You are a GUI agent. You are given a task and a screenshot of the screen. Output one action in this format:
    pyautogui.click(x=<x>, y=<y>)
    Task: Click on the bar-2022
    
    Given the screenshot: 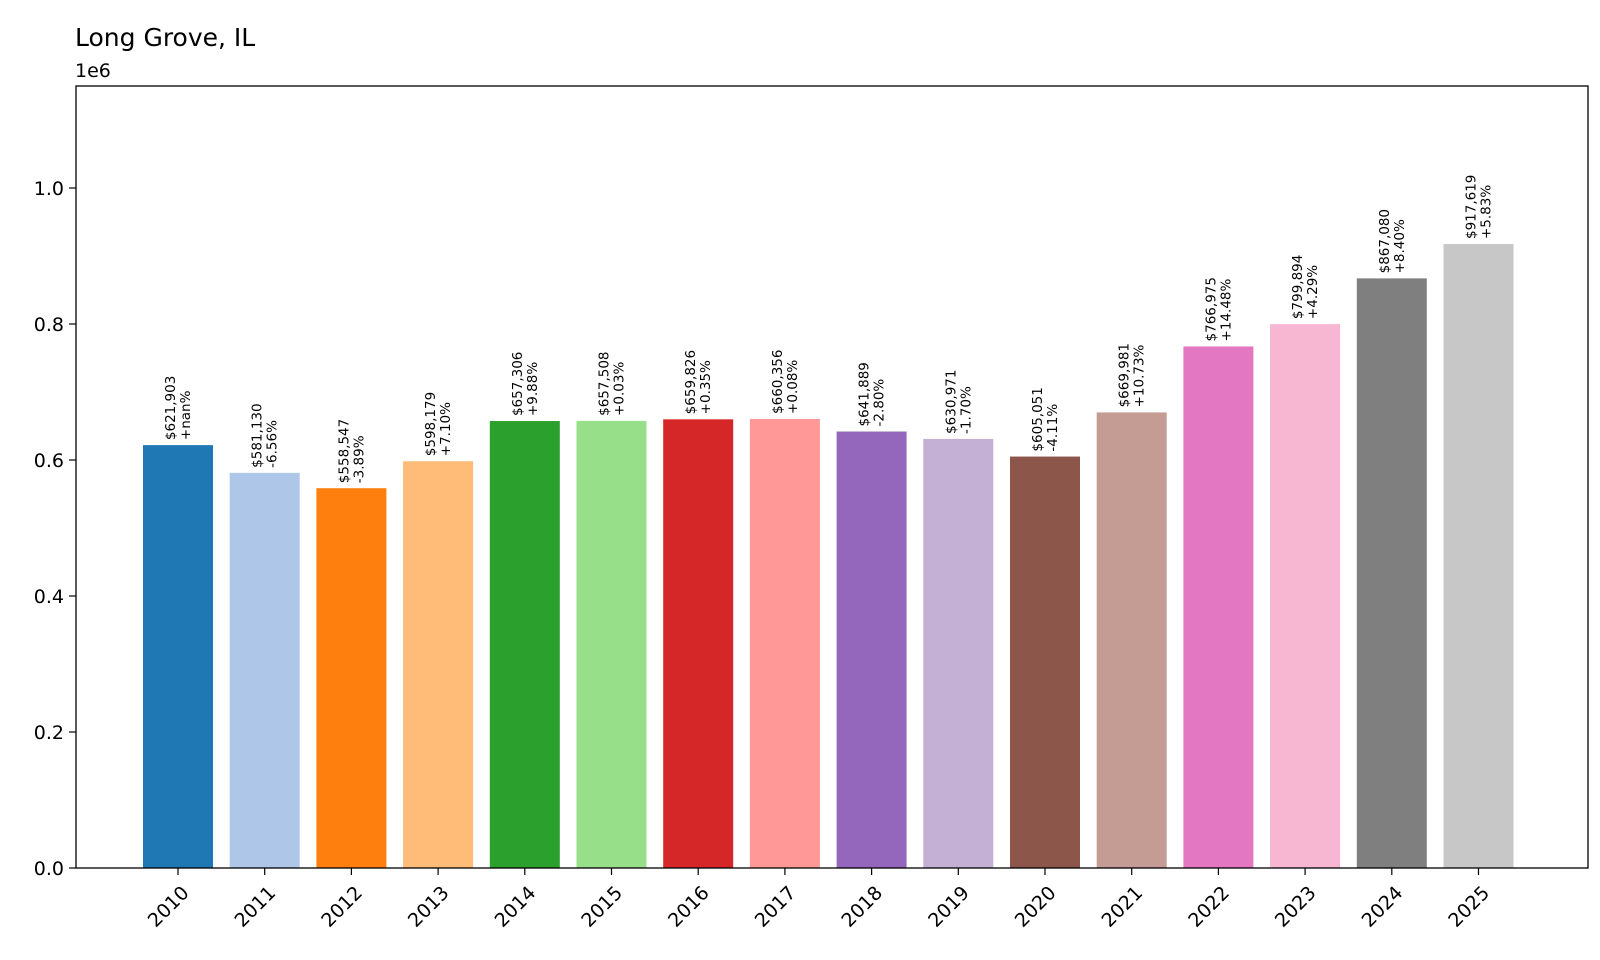 What is the action you would take?
    pyautogui.click(x=1218, y=607)
    